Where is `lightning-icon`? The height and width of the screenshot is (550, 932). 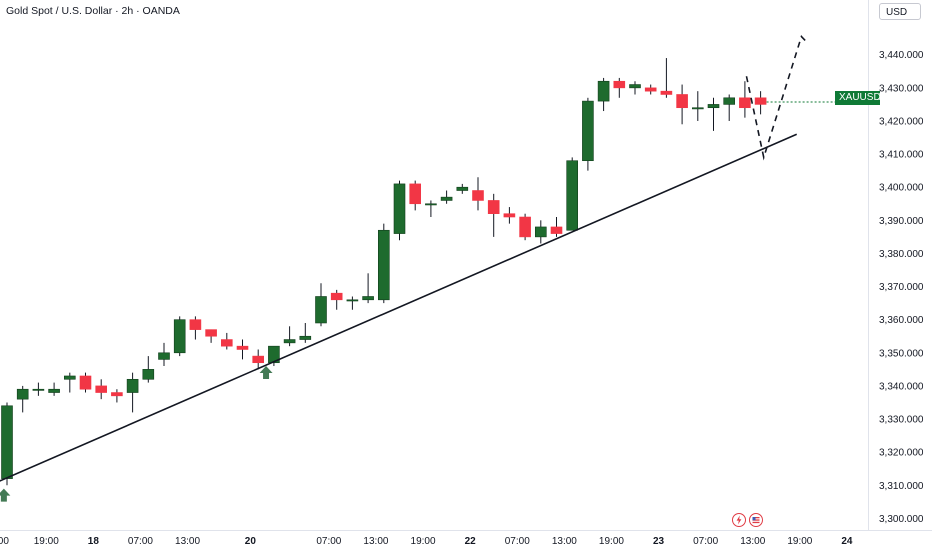 lightning-icon is located at coordinates (739, 520).